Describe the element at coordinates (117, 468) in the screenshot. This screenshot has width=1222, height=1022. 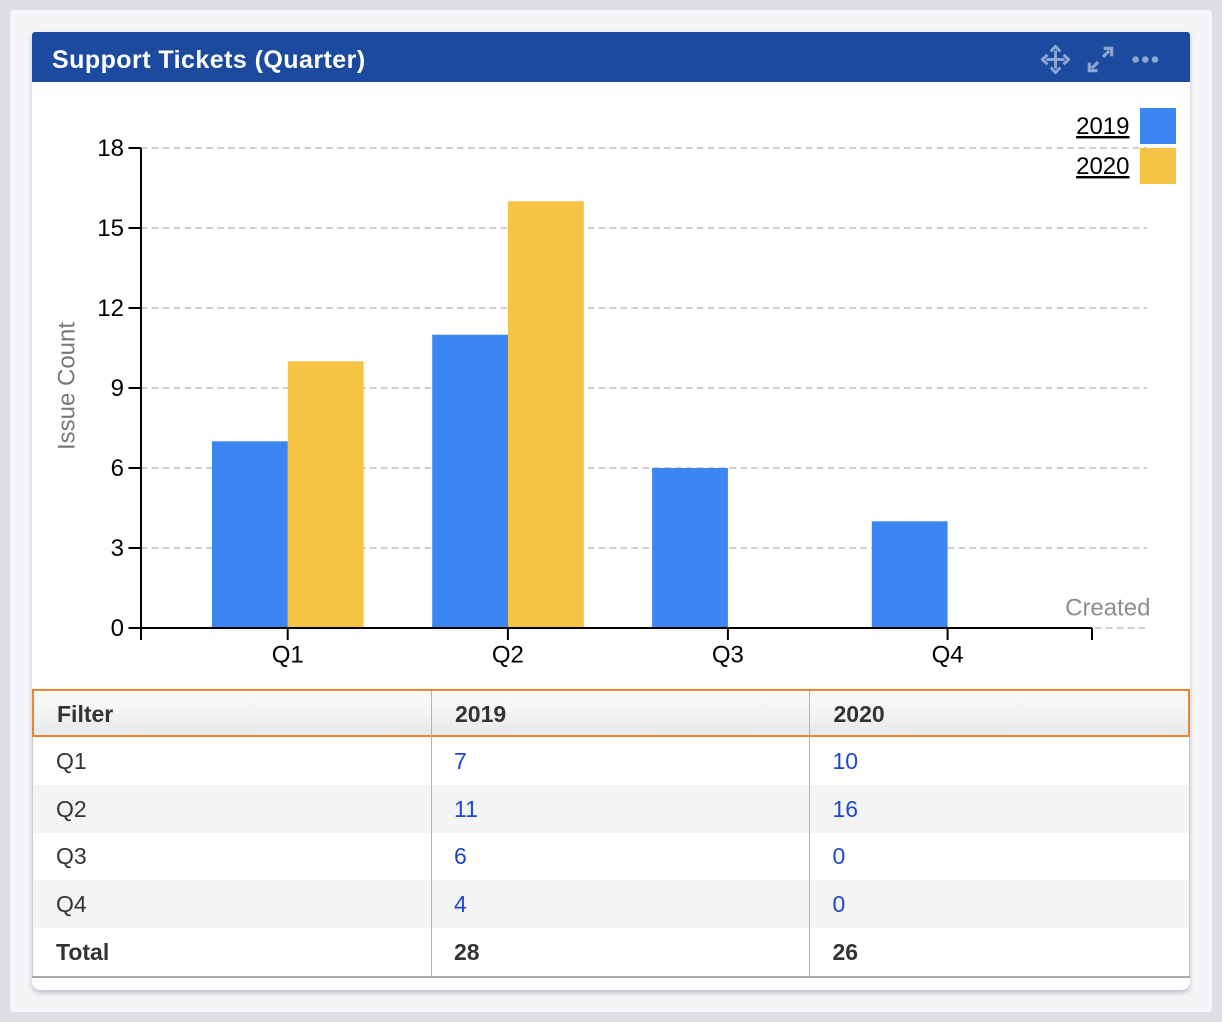
I see `svg-text: 6` at that location.